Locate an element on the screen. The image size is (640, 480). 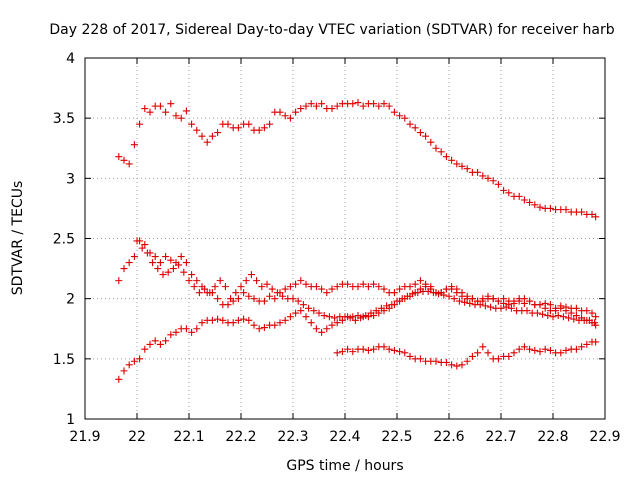
y-tick-label: 1.5 is located at coordinates (64, 360).